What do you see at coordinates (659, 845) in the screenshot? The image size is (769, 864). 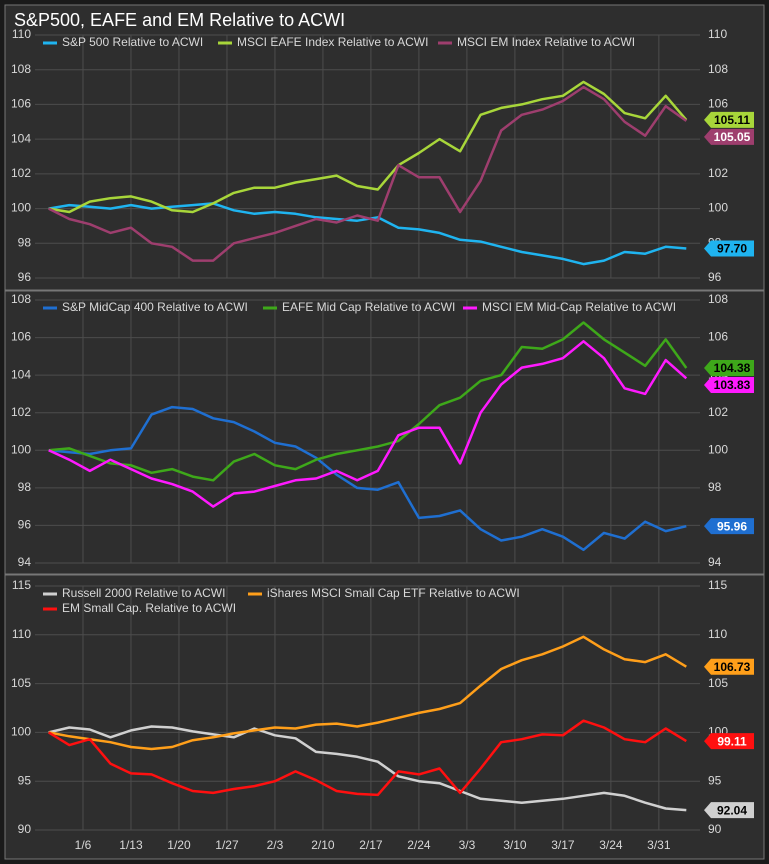 I see `x-tick-label: 3/31` at bounding box center [659, 845].